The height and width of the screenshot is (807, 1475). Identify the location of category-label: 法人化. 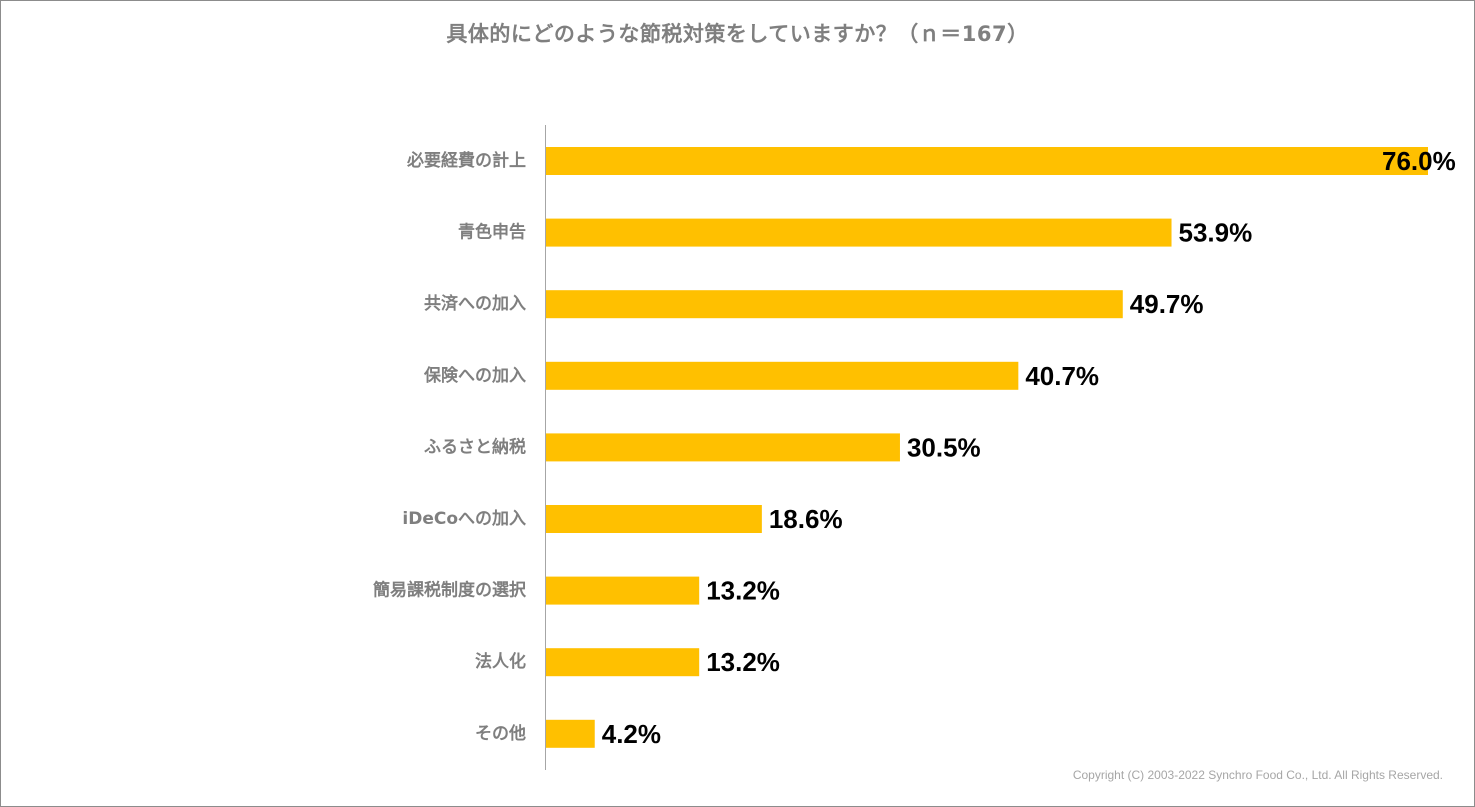
(500, 661).